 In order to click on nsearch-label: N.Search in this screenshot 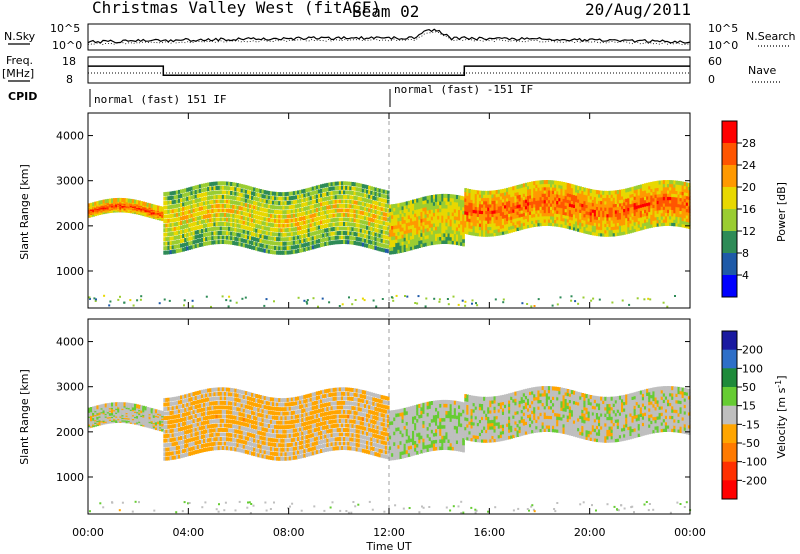, I will do `click(771, 36)`.